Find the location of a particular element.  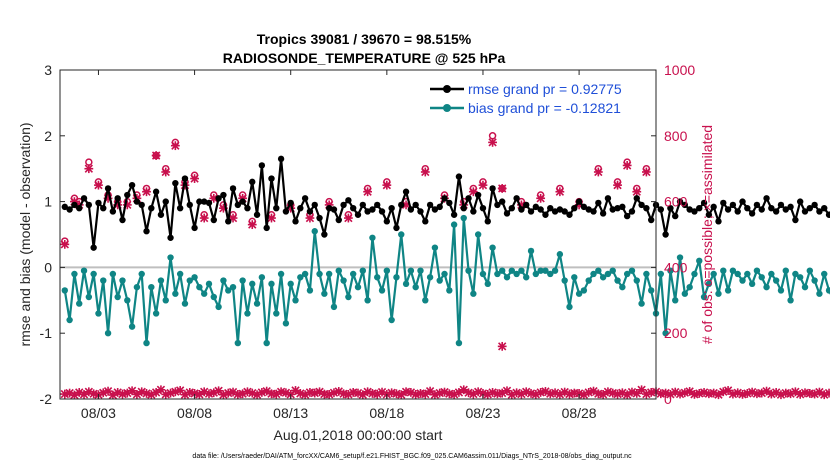

x-tick-label: 08/08 is located at coordinates (194, 413).